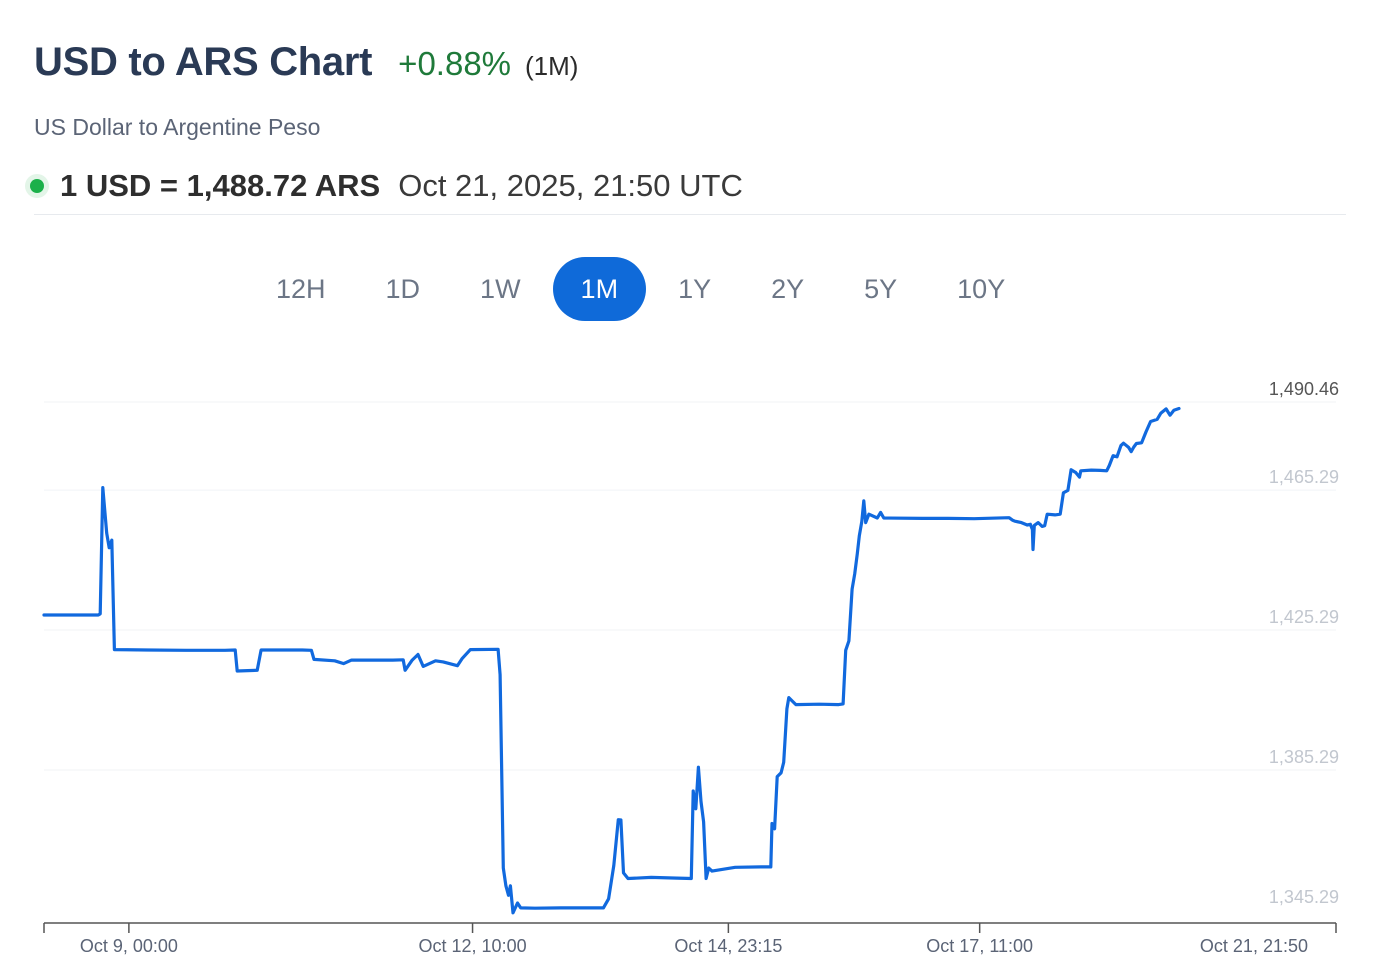 Image resolution: width=1376 pixels, height=972 pixels. Describe the element at coordinates (1304, 897) in the screenshot. I see `y-tick-label: 1,345.29` at that location.